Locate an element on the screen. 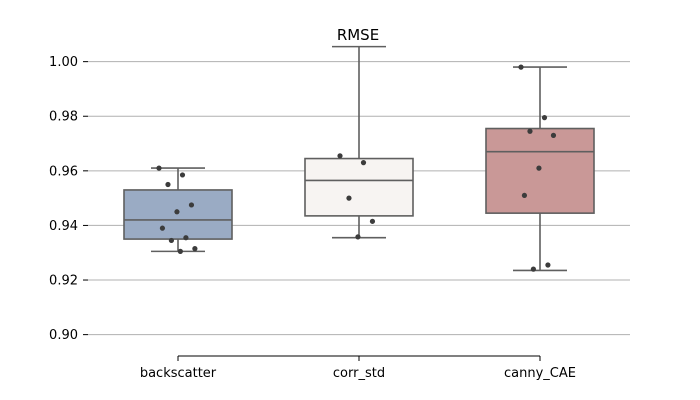 The height and width of the screenshot is (400, 700). x-axis: backscatter corr_std canny_CAE is located at coordinates (358, 368).